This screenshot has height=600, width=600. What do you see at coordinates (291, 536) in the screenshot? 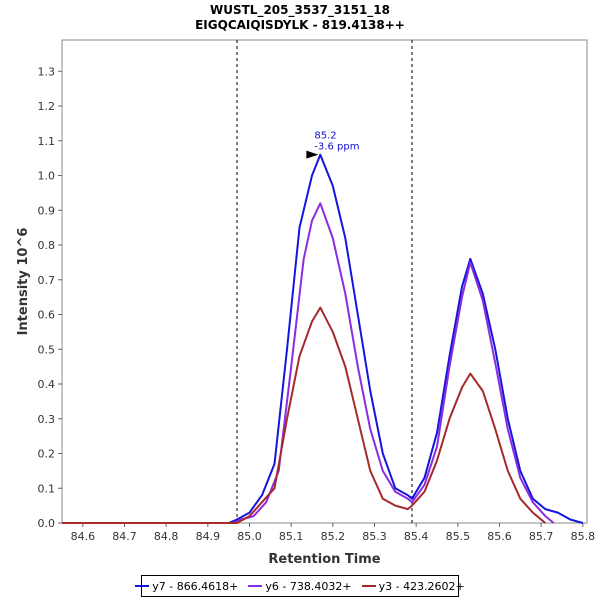
I see `x-tick-label: 85.1` at bounding box center [291, 536].